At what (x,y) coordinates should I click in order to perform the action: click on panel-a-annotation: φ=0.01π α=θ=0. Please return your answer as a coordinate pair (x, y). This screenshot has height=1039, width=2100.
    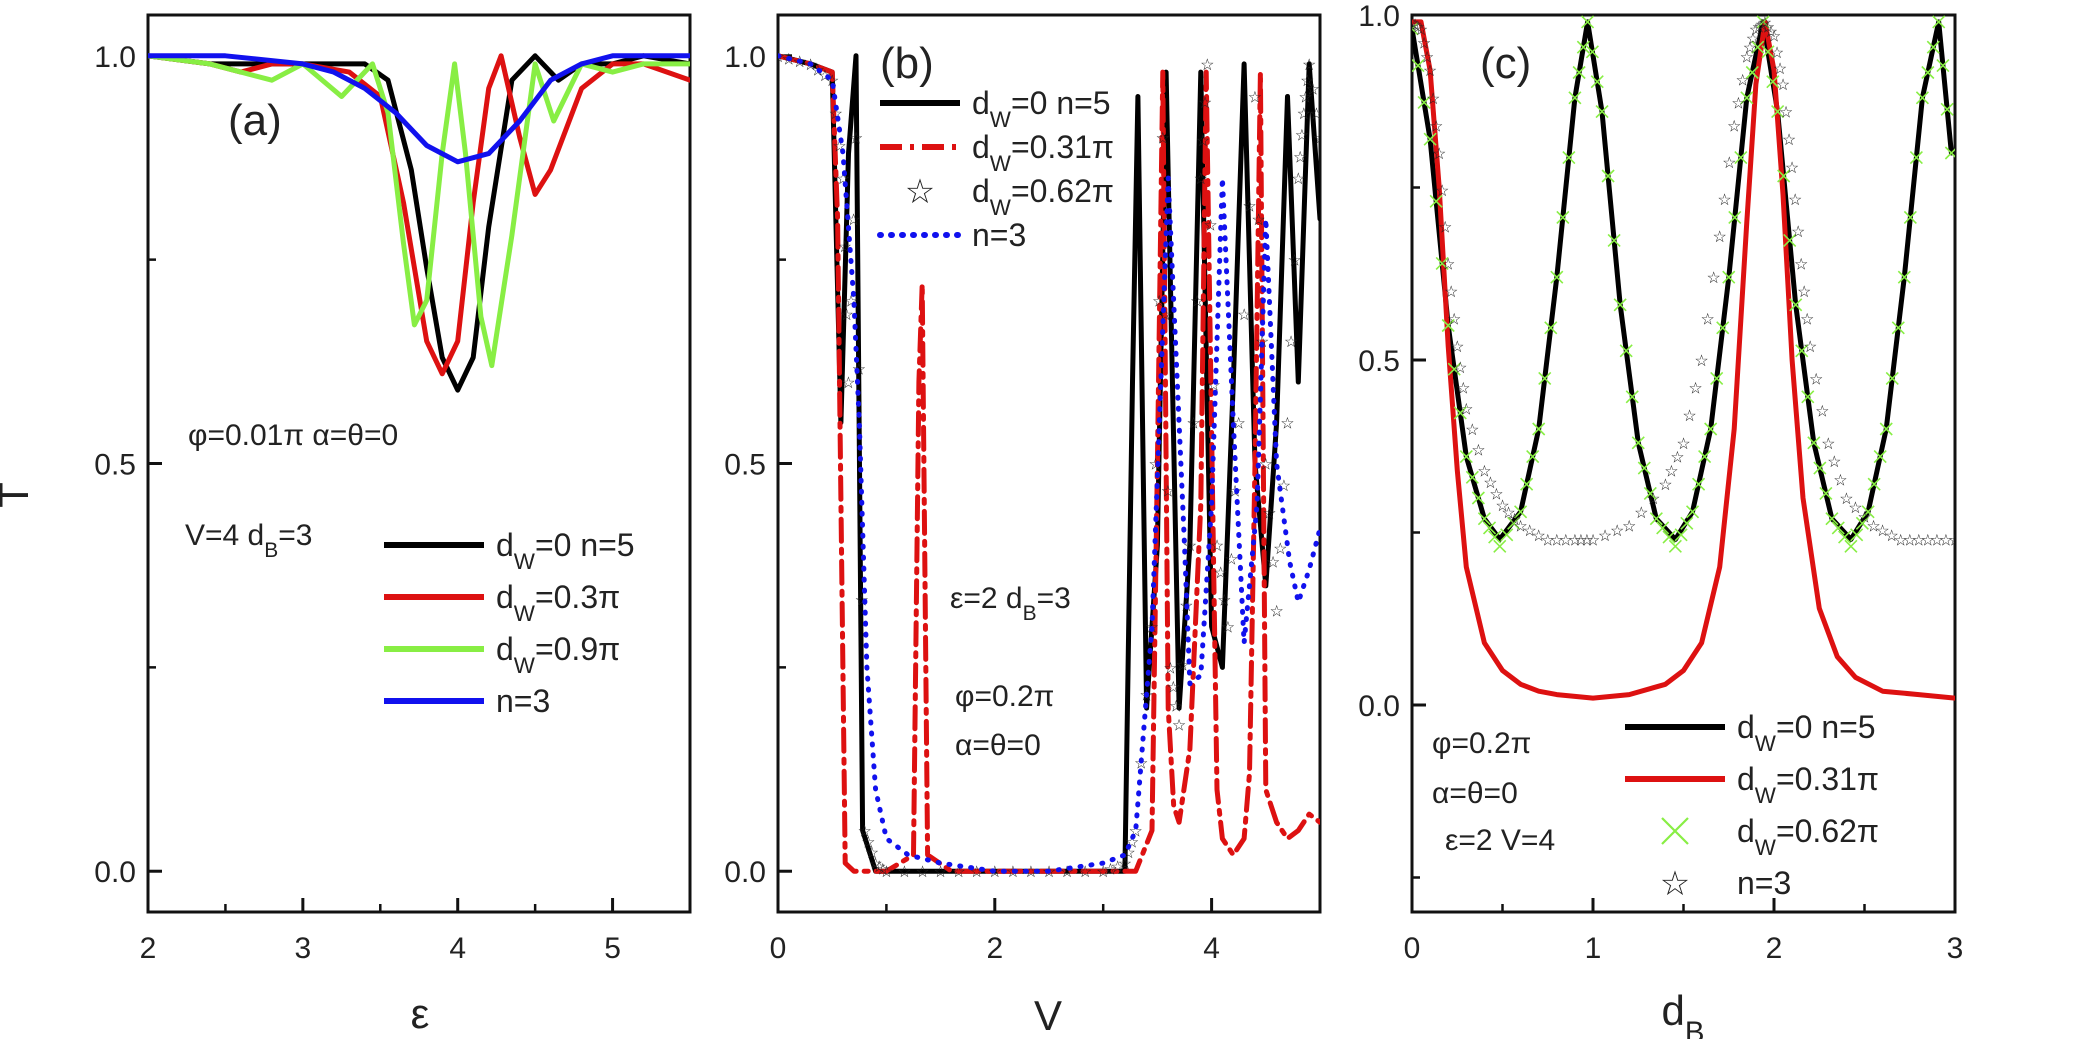
    Looking at the image, I should click on (293, 435).